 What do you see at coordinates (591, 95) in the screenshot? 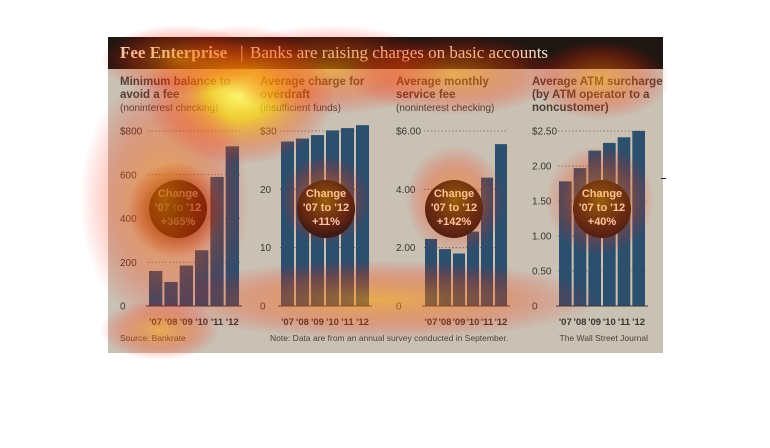
I see `panel-title: (by ATM operator to a` at bounding box center [591, 95].